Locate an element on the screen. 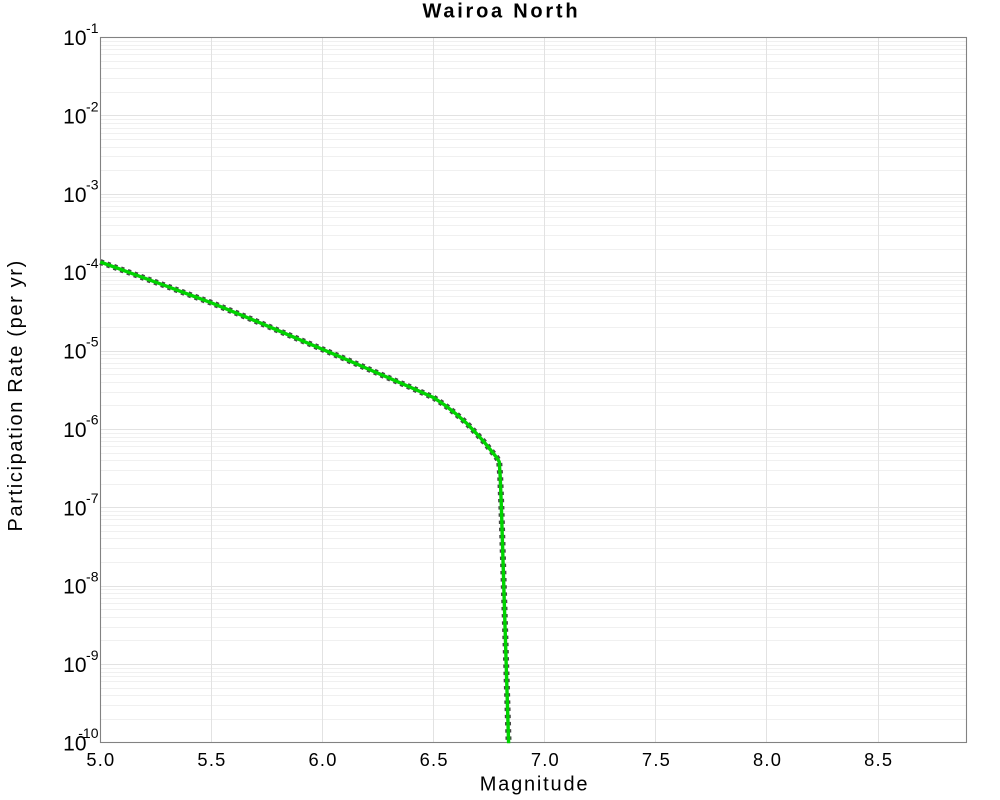 The width and height of the screenshot is (1000, 800). svg-text: -8 is located at coordinates (92, 577).